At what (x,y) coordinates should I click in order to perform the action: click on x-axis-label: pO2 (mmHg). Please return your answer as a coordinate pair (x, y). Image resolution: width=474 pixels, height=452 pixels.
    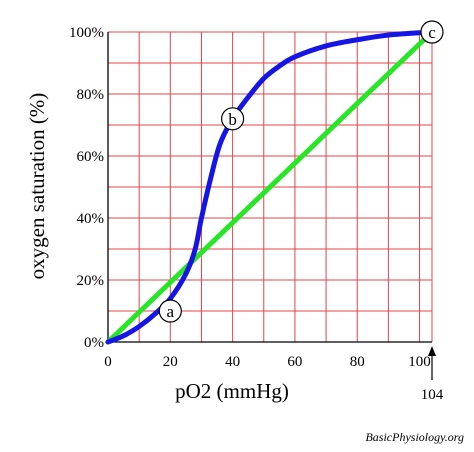
    Looking at the image, I should click on (232, 391).